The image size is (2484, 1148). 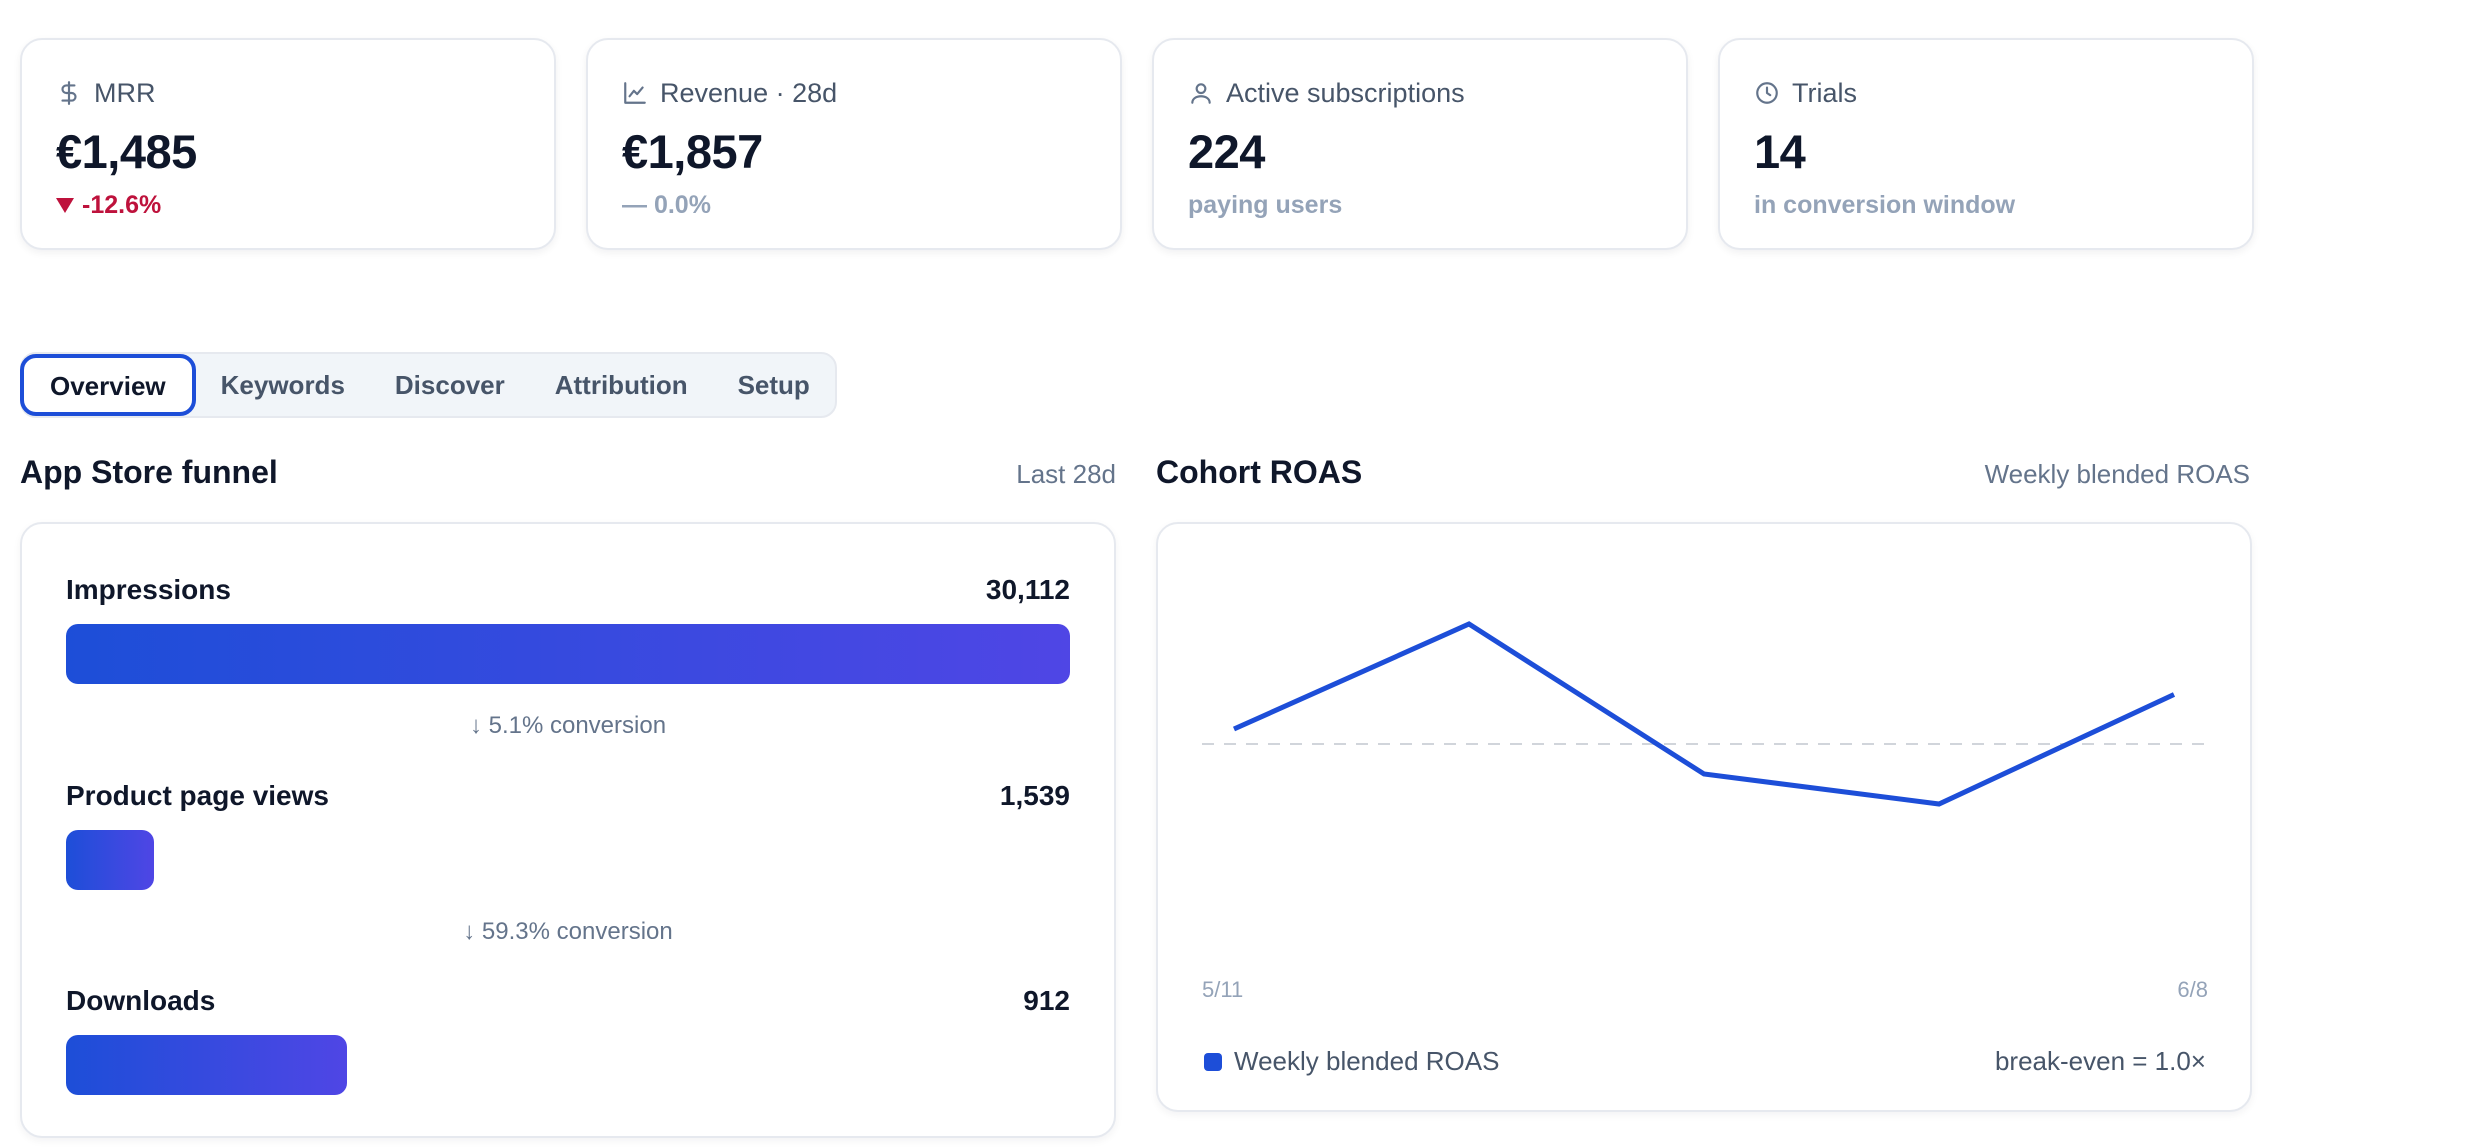 What do you see at coordinates (1367, 1061) in the screenshot?
I see `legend-label: Weekly blended ROAS` at bounding box center [1367, 1061].